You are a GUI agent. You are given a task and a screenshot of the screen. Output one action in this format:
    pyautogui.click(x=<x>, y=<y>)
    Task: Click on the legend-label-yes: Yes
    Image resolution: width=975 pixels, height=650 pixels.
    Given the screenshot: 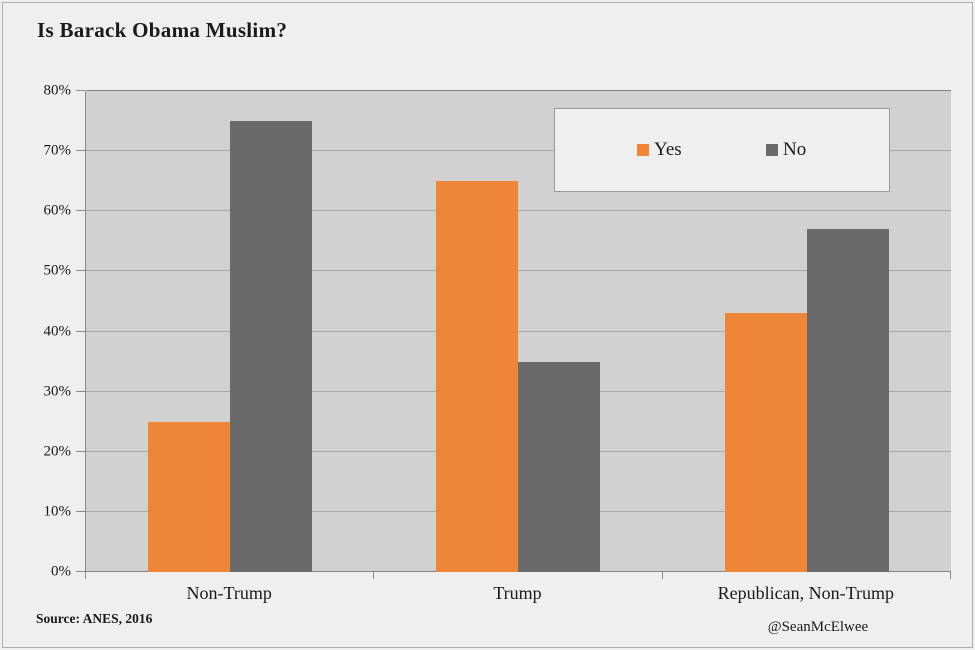 What is the action you would take?
    pyautogui.click(x=668, y=149)
    